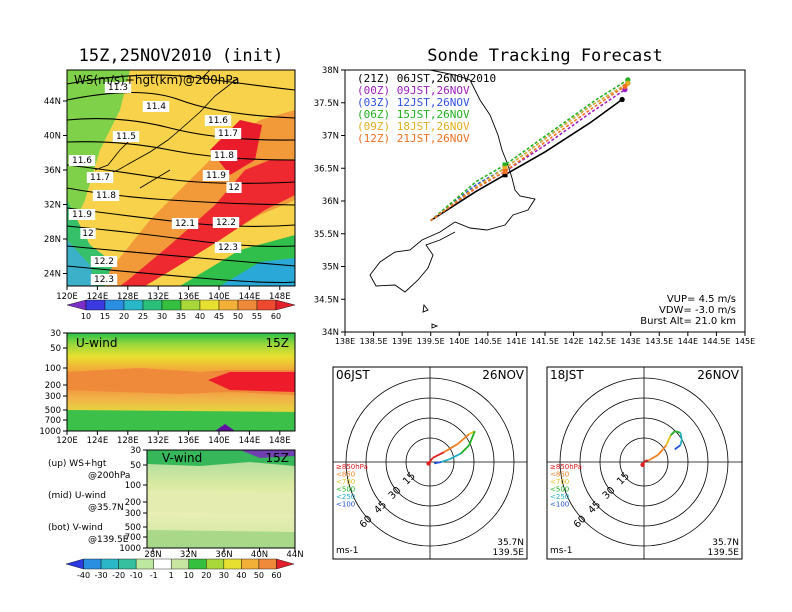 The height and width of the screenshot is (612, 792). I want to click on ws-contour-label: 12.2, so click(104, 262).